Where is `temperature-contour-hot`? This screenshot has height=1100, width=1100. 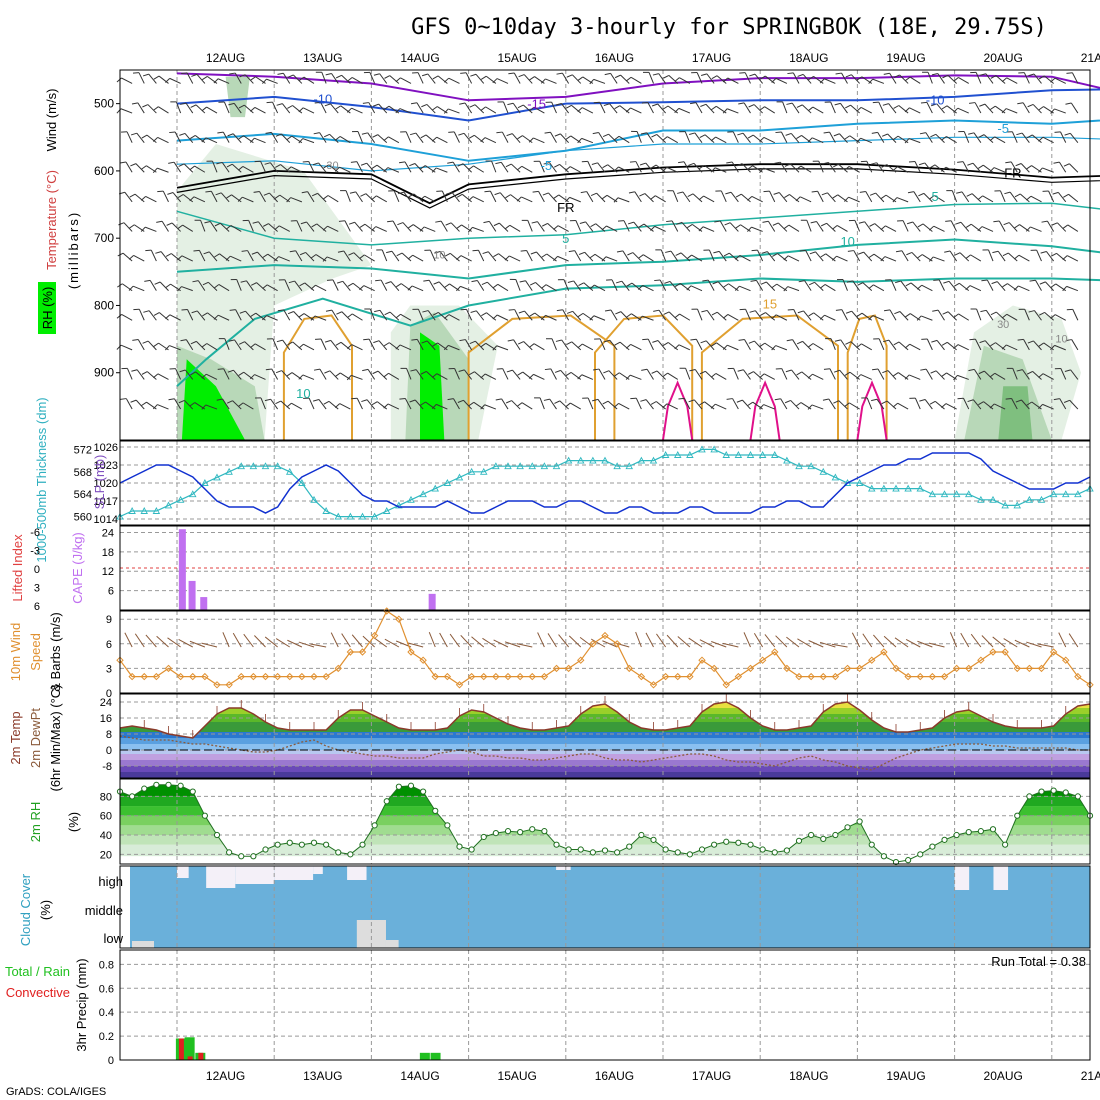
temperature-contour-hot is located at coordinates (678, 410).